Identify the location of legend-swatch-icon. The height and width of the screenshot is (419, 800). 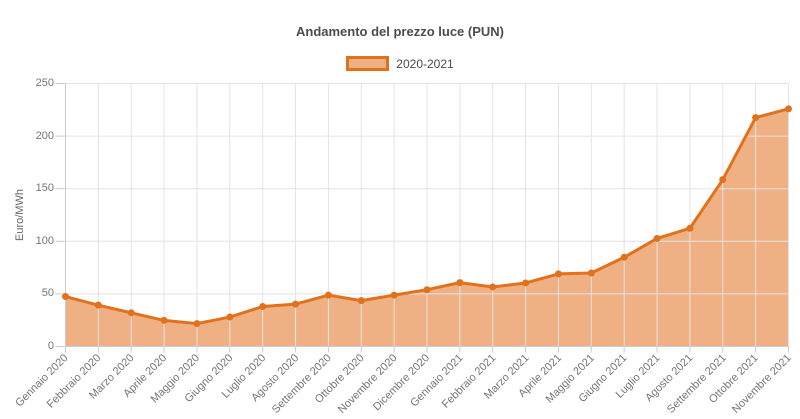
(368, 63).